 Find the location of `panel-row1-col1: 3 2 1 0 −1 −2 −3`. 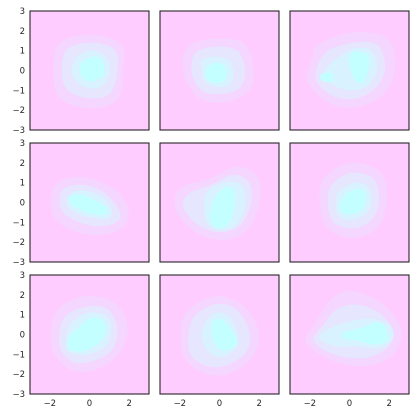

panel-row1-col1: 3 2 1 0 −1 −2 −3 is located at coordinates (81, 71).